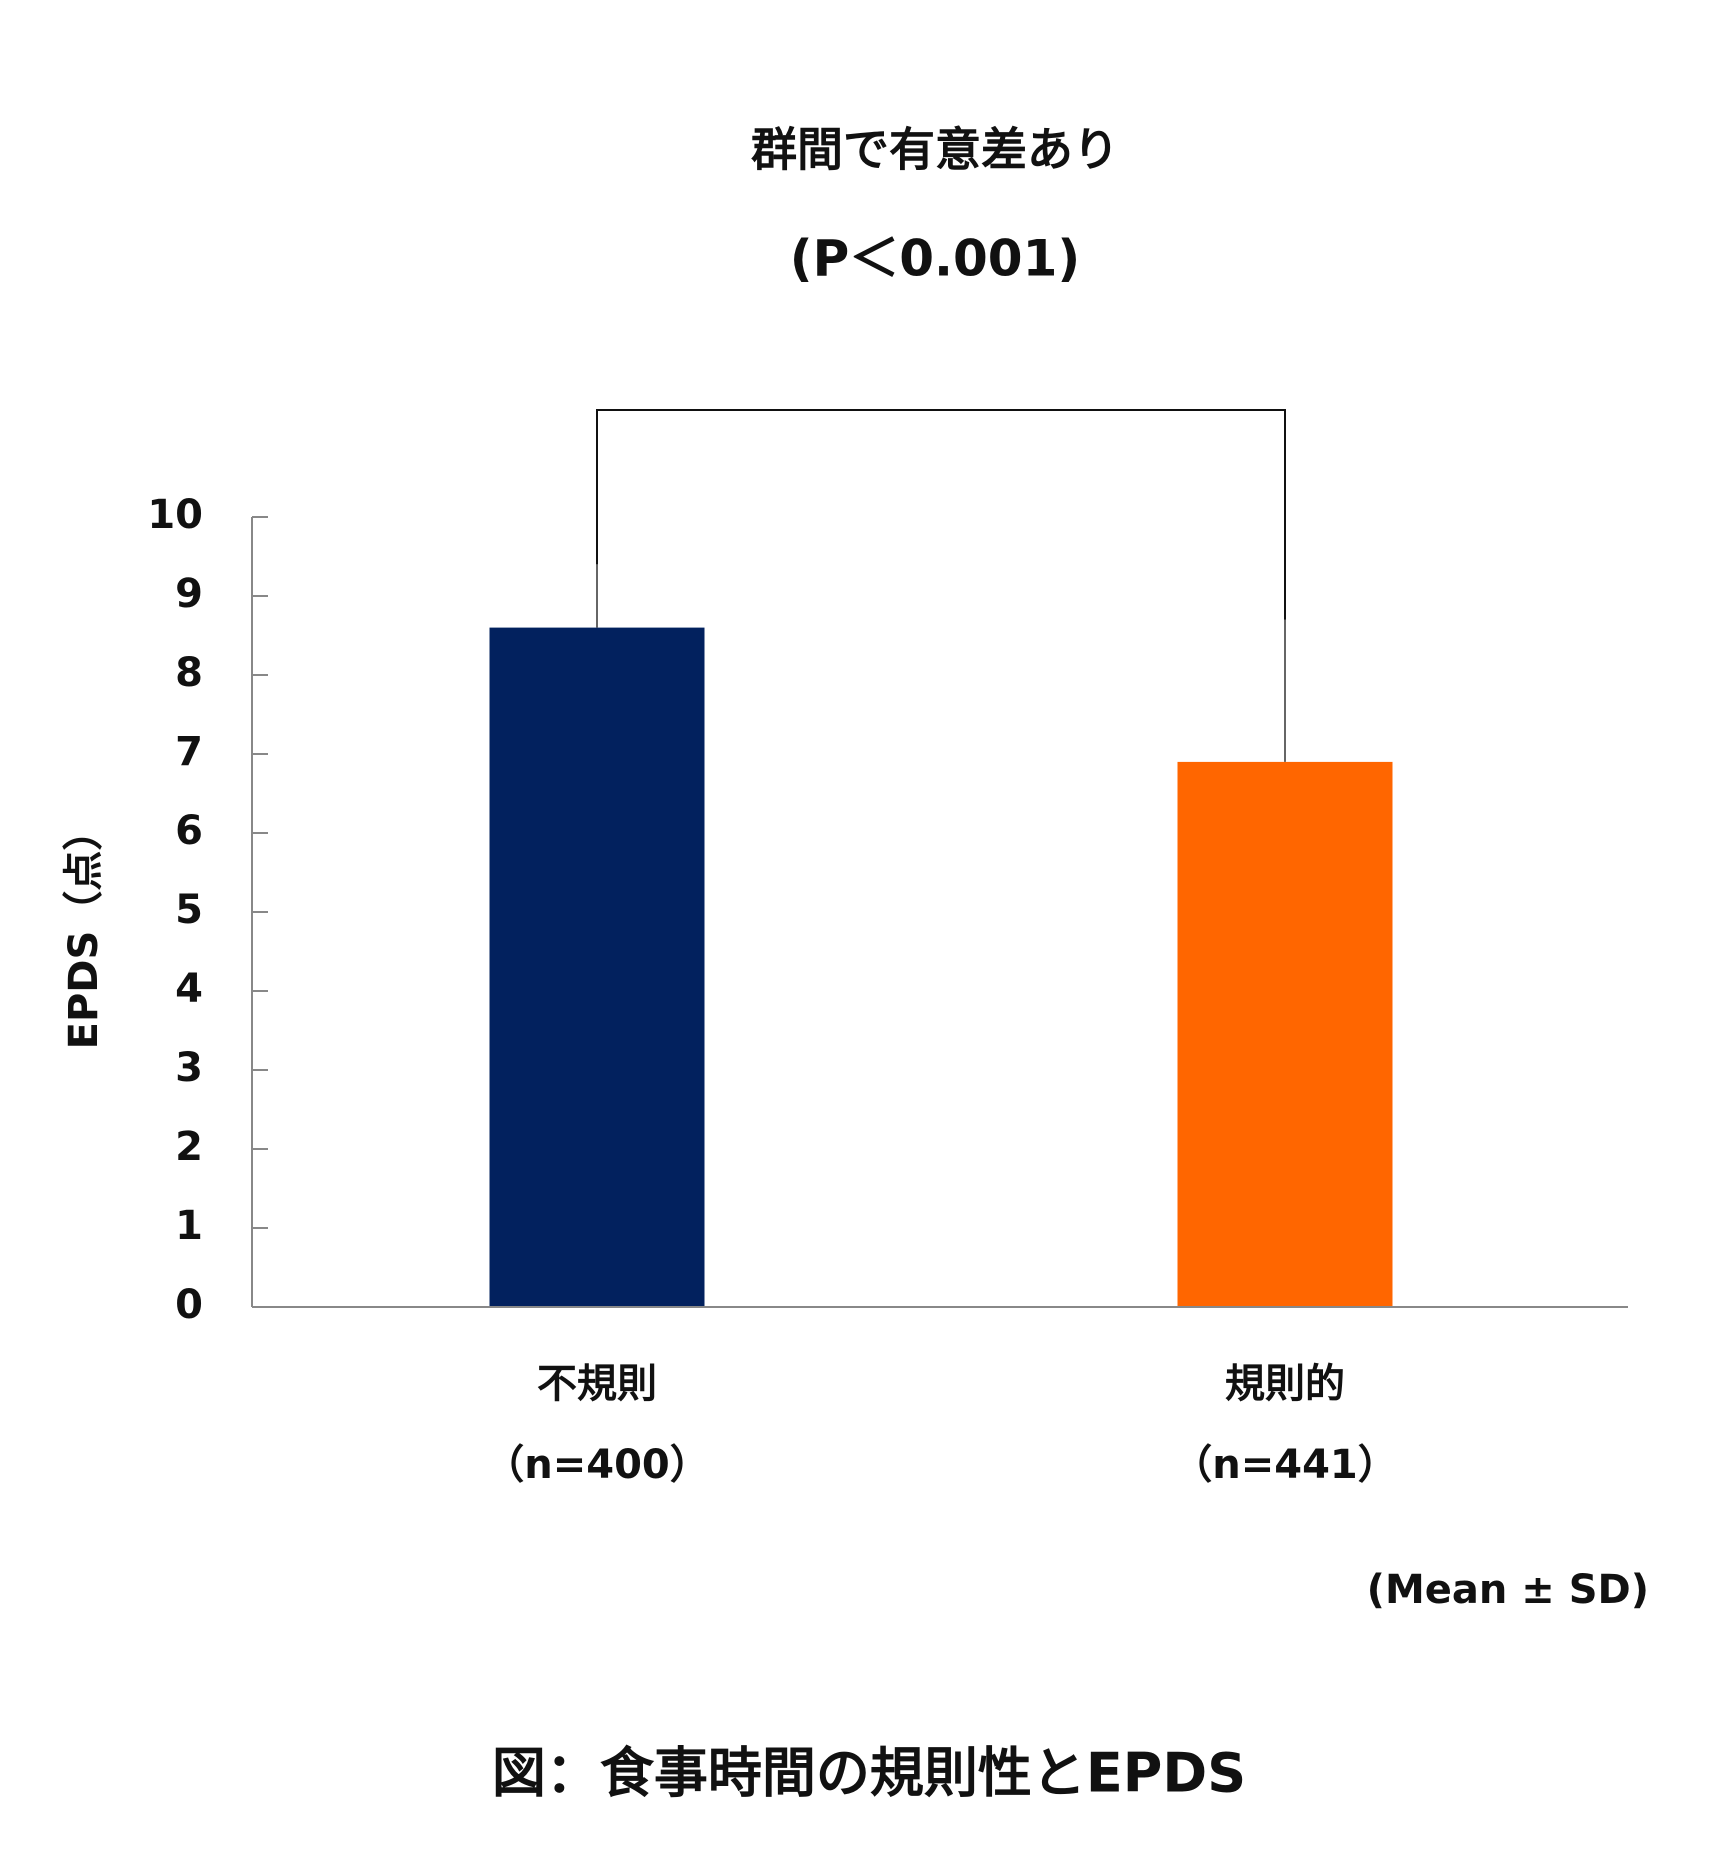 Image resolution: width=1721 pixels, height=1855 pixels. I want to click on x-tick-sublabel: （n=441）, so click(1285, 1465).